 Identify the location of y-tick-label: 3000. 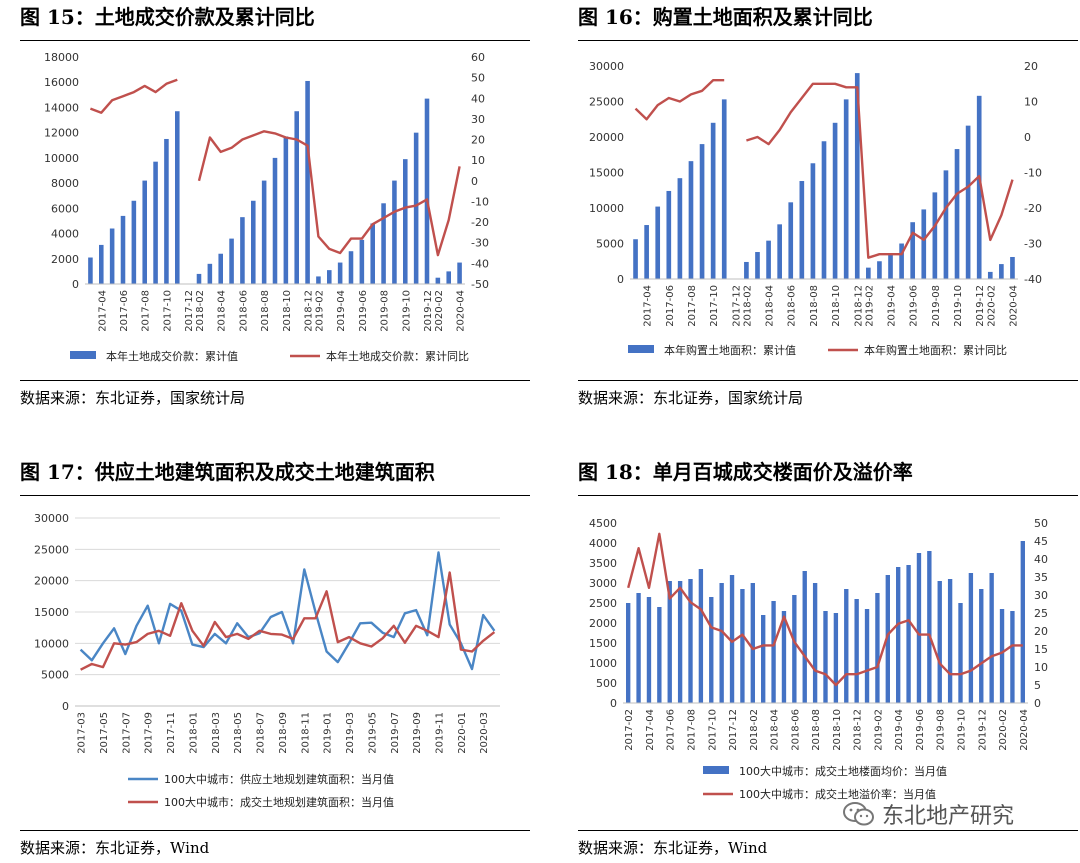
(603, 583).